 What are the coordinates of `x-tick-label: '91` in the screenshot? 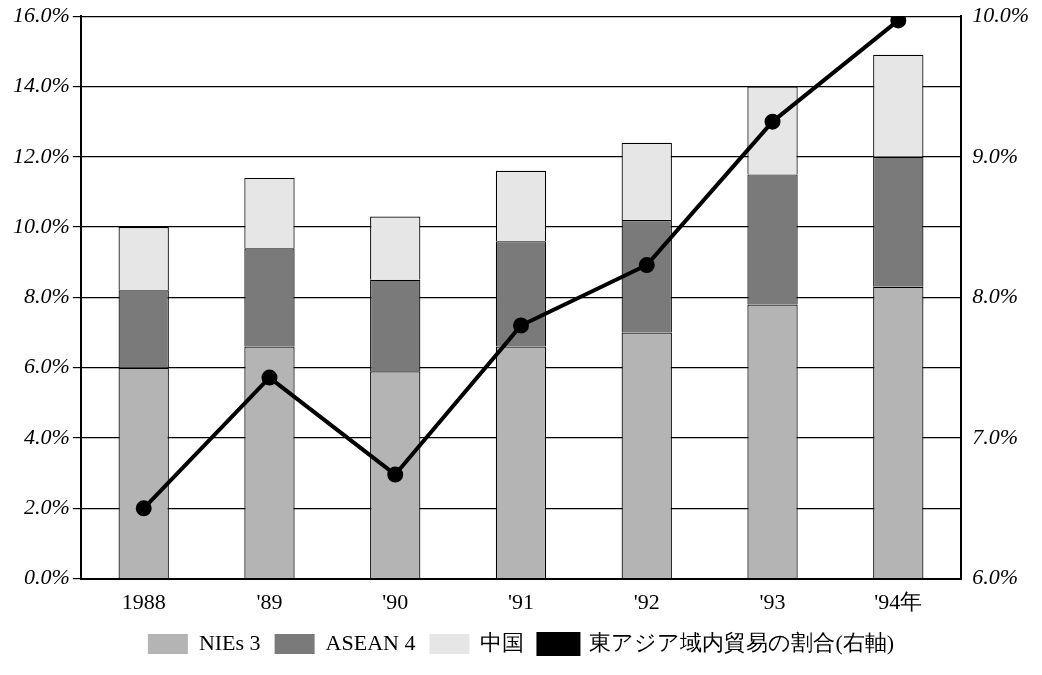 It's located at (521, 601).